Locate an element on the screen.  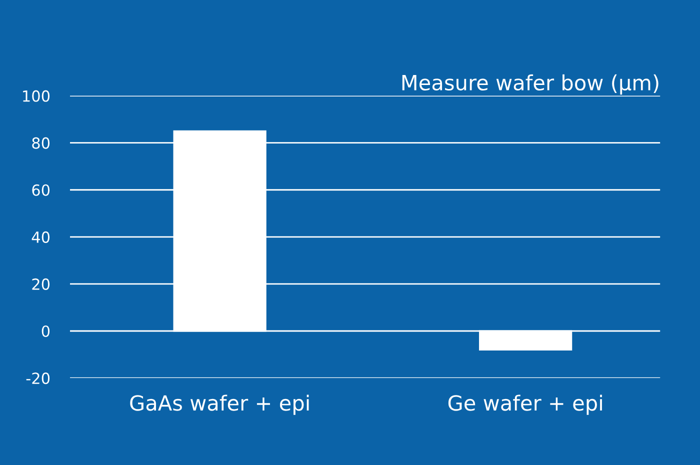
x-tick-label: GaAs wafer + epi is located at coordinates (219, 404).